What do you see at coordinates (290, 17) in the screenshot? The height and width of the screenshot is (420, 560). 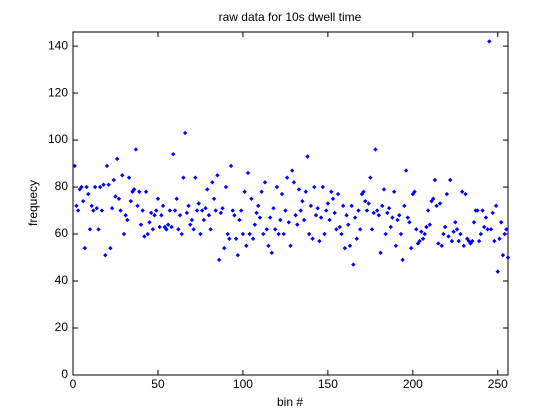 I see `chart-title: raw data for 10s dwell time` at bounding box center [290, 17].